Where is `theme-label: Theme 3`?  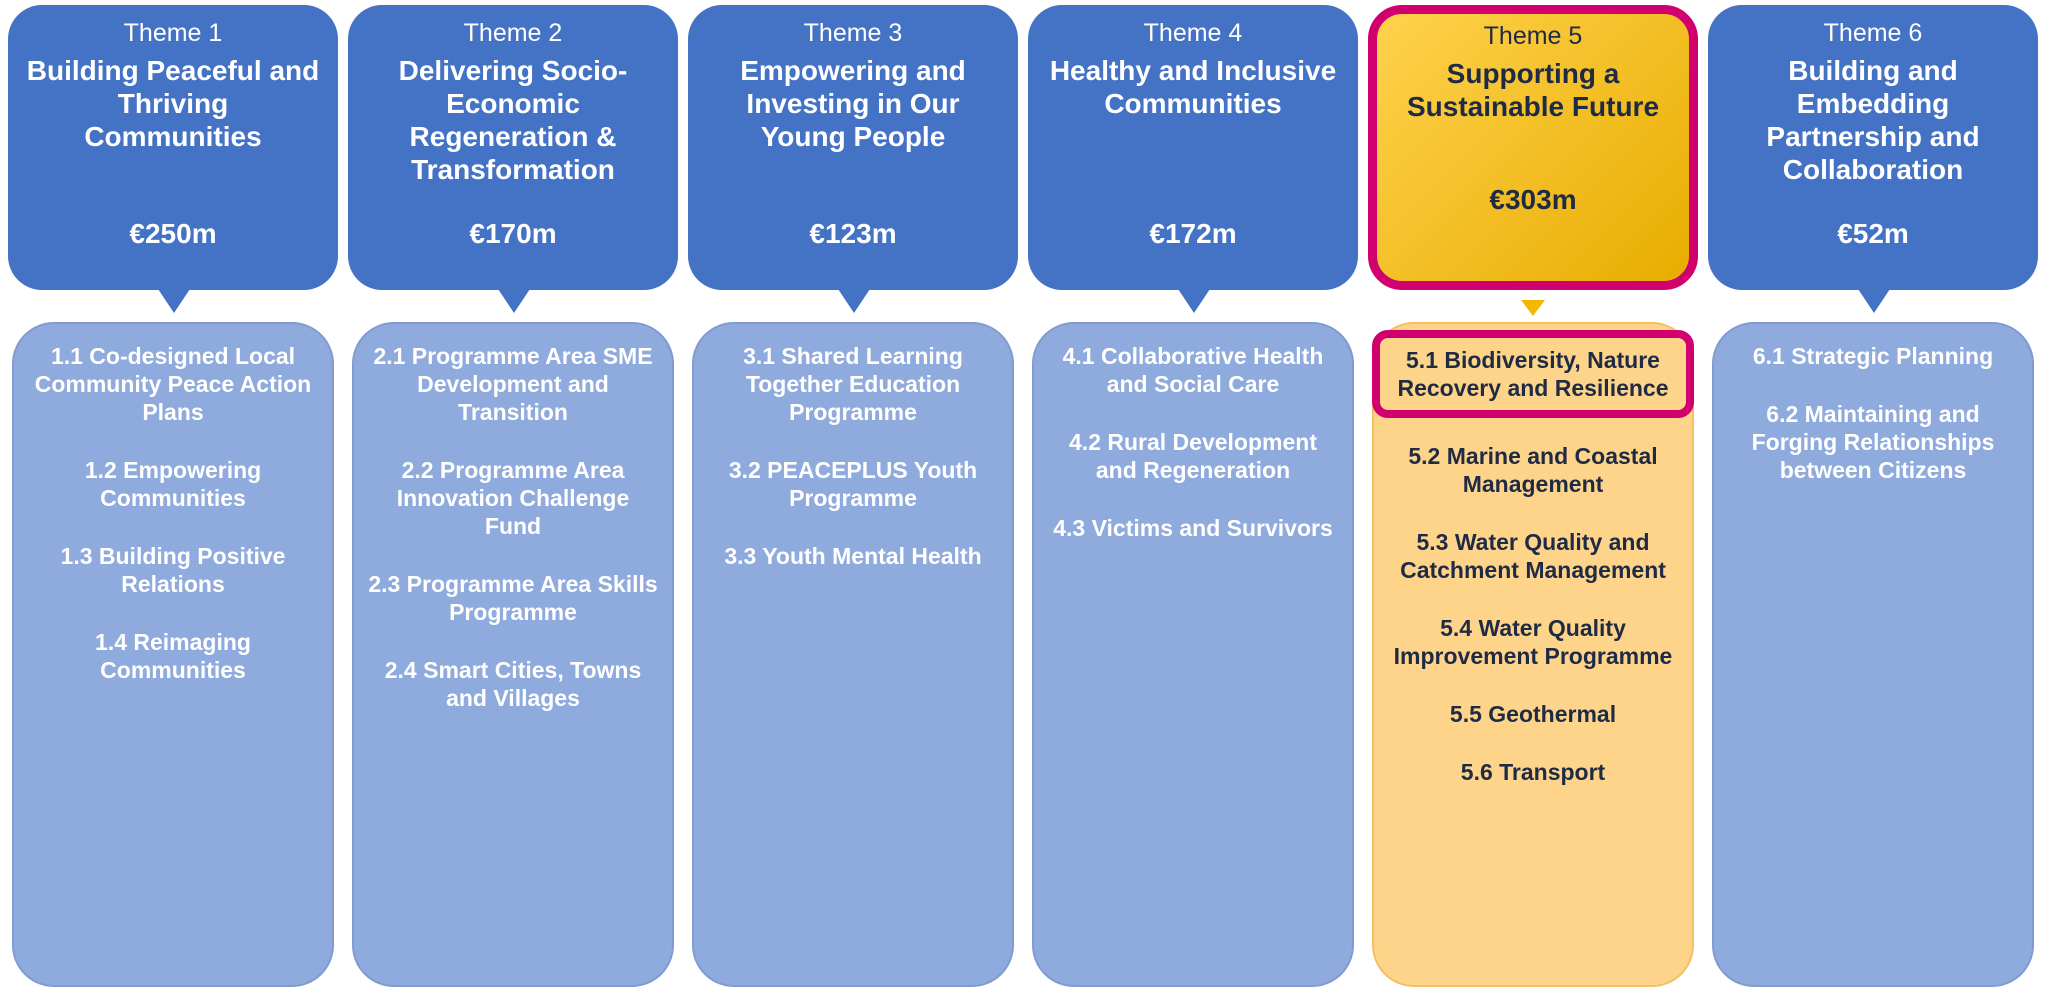
theme-label: Theme 3 is located at coordinates (853, 33).